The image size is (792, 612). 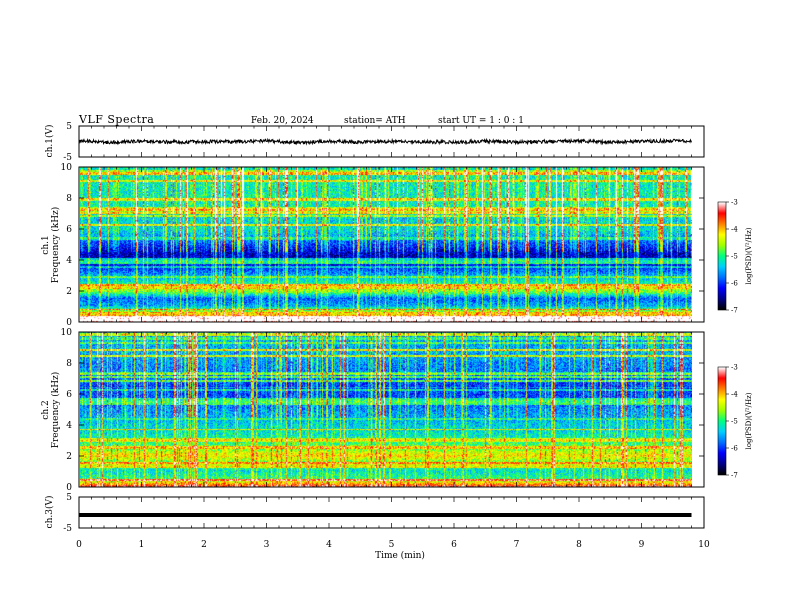 What do you see at coordinates (69, 127) in the screenshot?
I see `ch1-ytick-top: 5` at bounding box center [69, 127].